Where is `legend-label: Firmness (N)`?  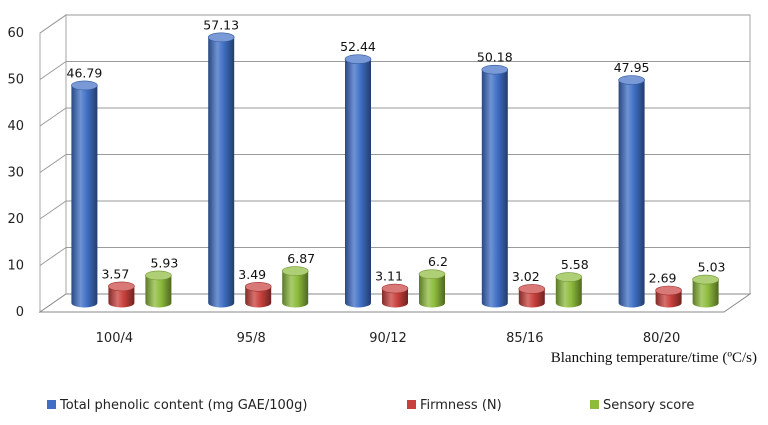
legend-label: Firmness (N) is located at coordinates (461, 405).